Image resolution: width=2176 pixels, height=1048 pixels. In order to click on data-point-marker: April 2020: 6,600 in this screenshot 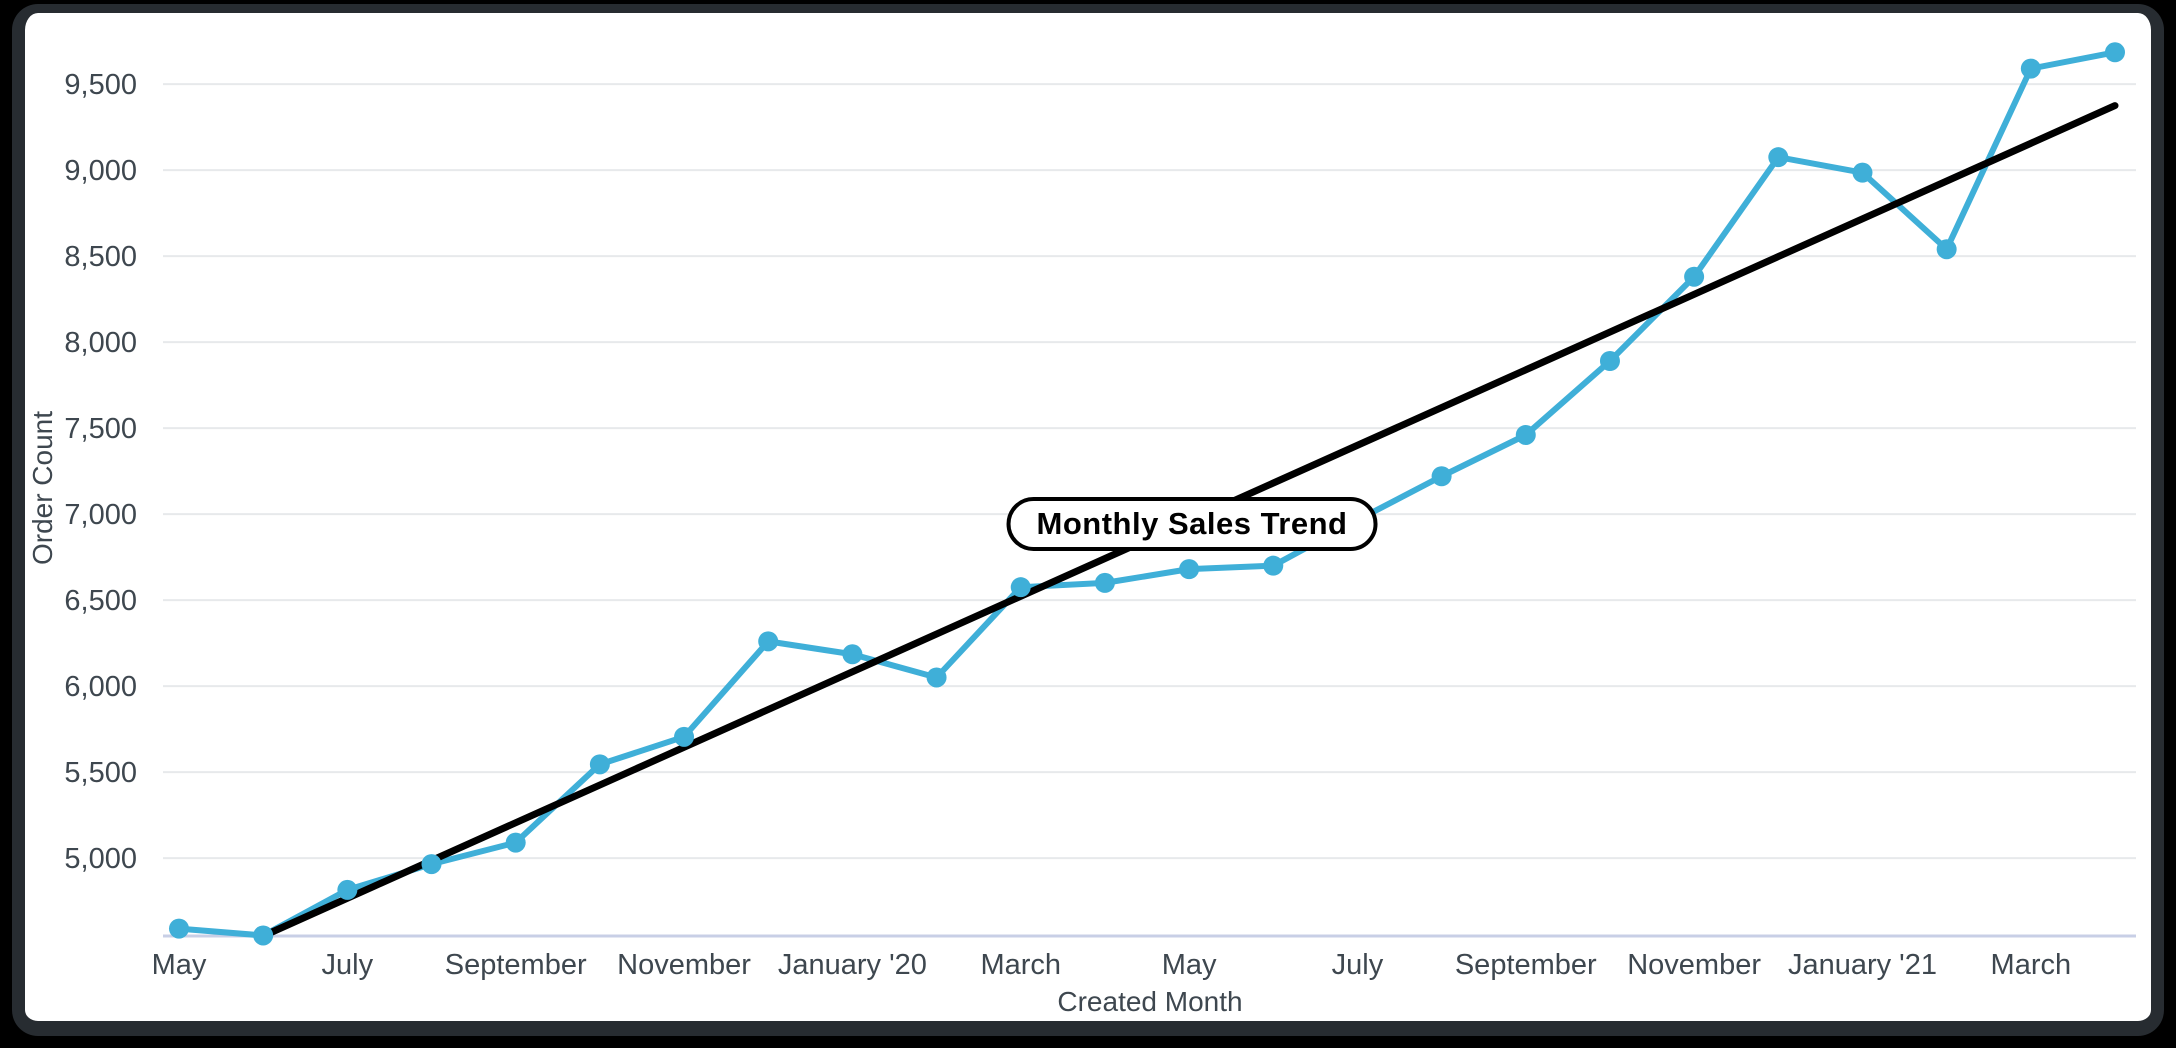, I will do `click(1104, 582)`.